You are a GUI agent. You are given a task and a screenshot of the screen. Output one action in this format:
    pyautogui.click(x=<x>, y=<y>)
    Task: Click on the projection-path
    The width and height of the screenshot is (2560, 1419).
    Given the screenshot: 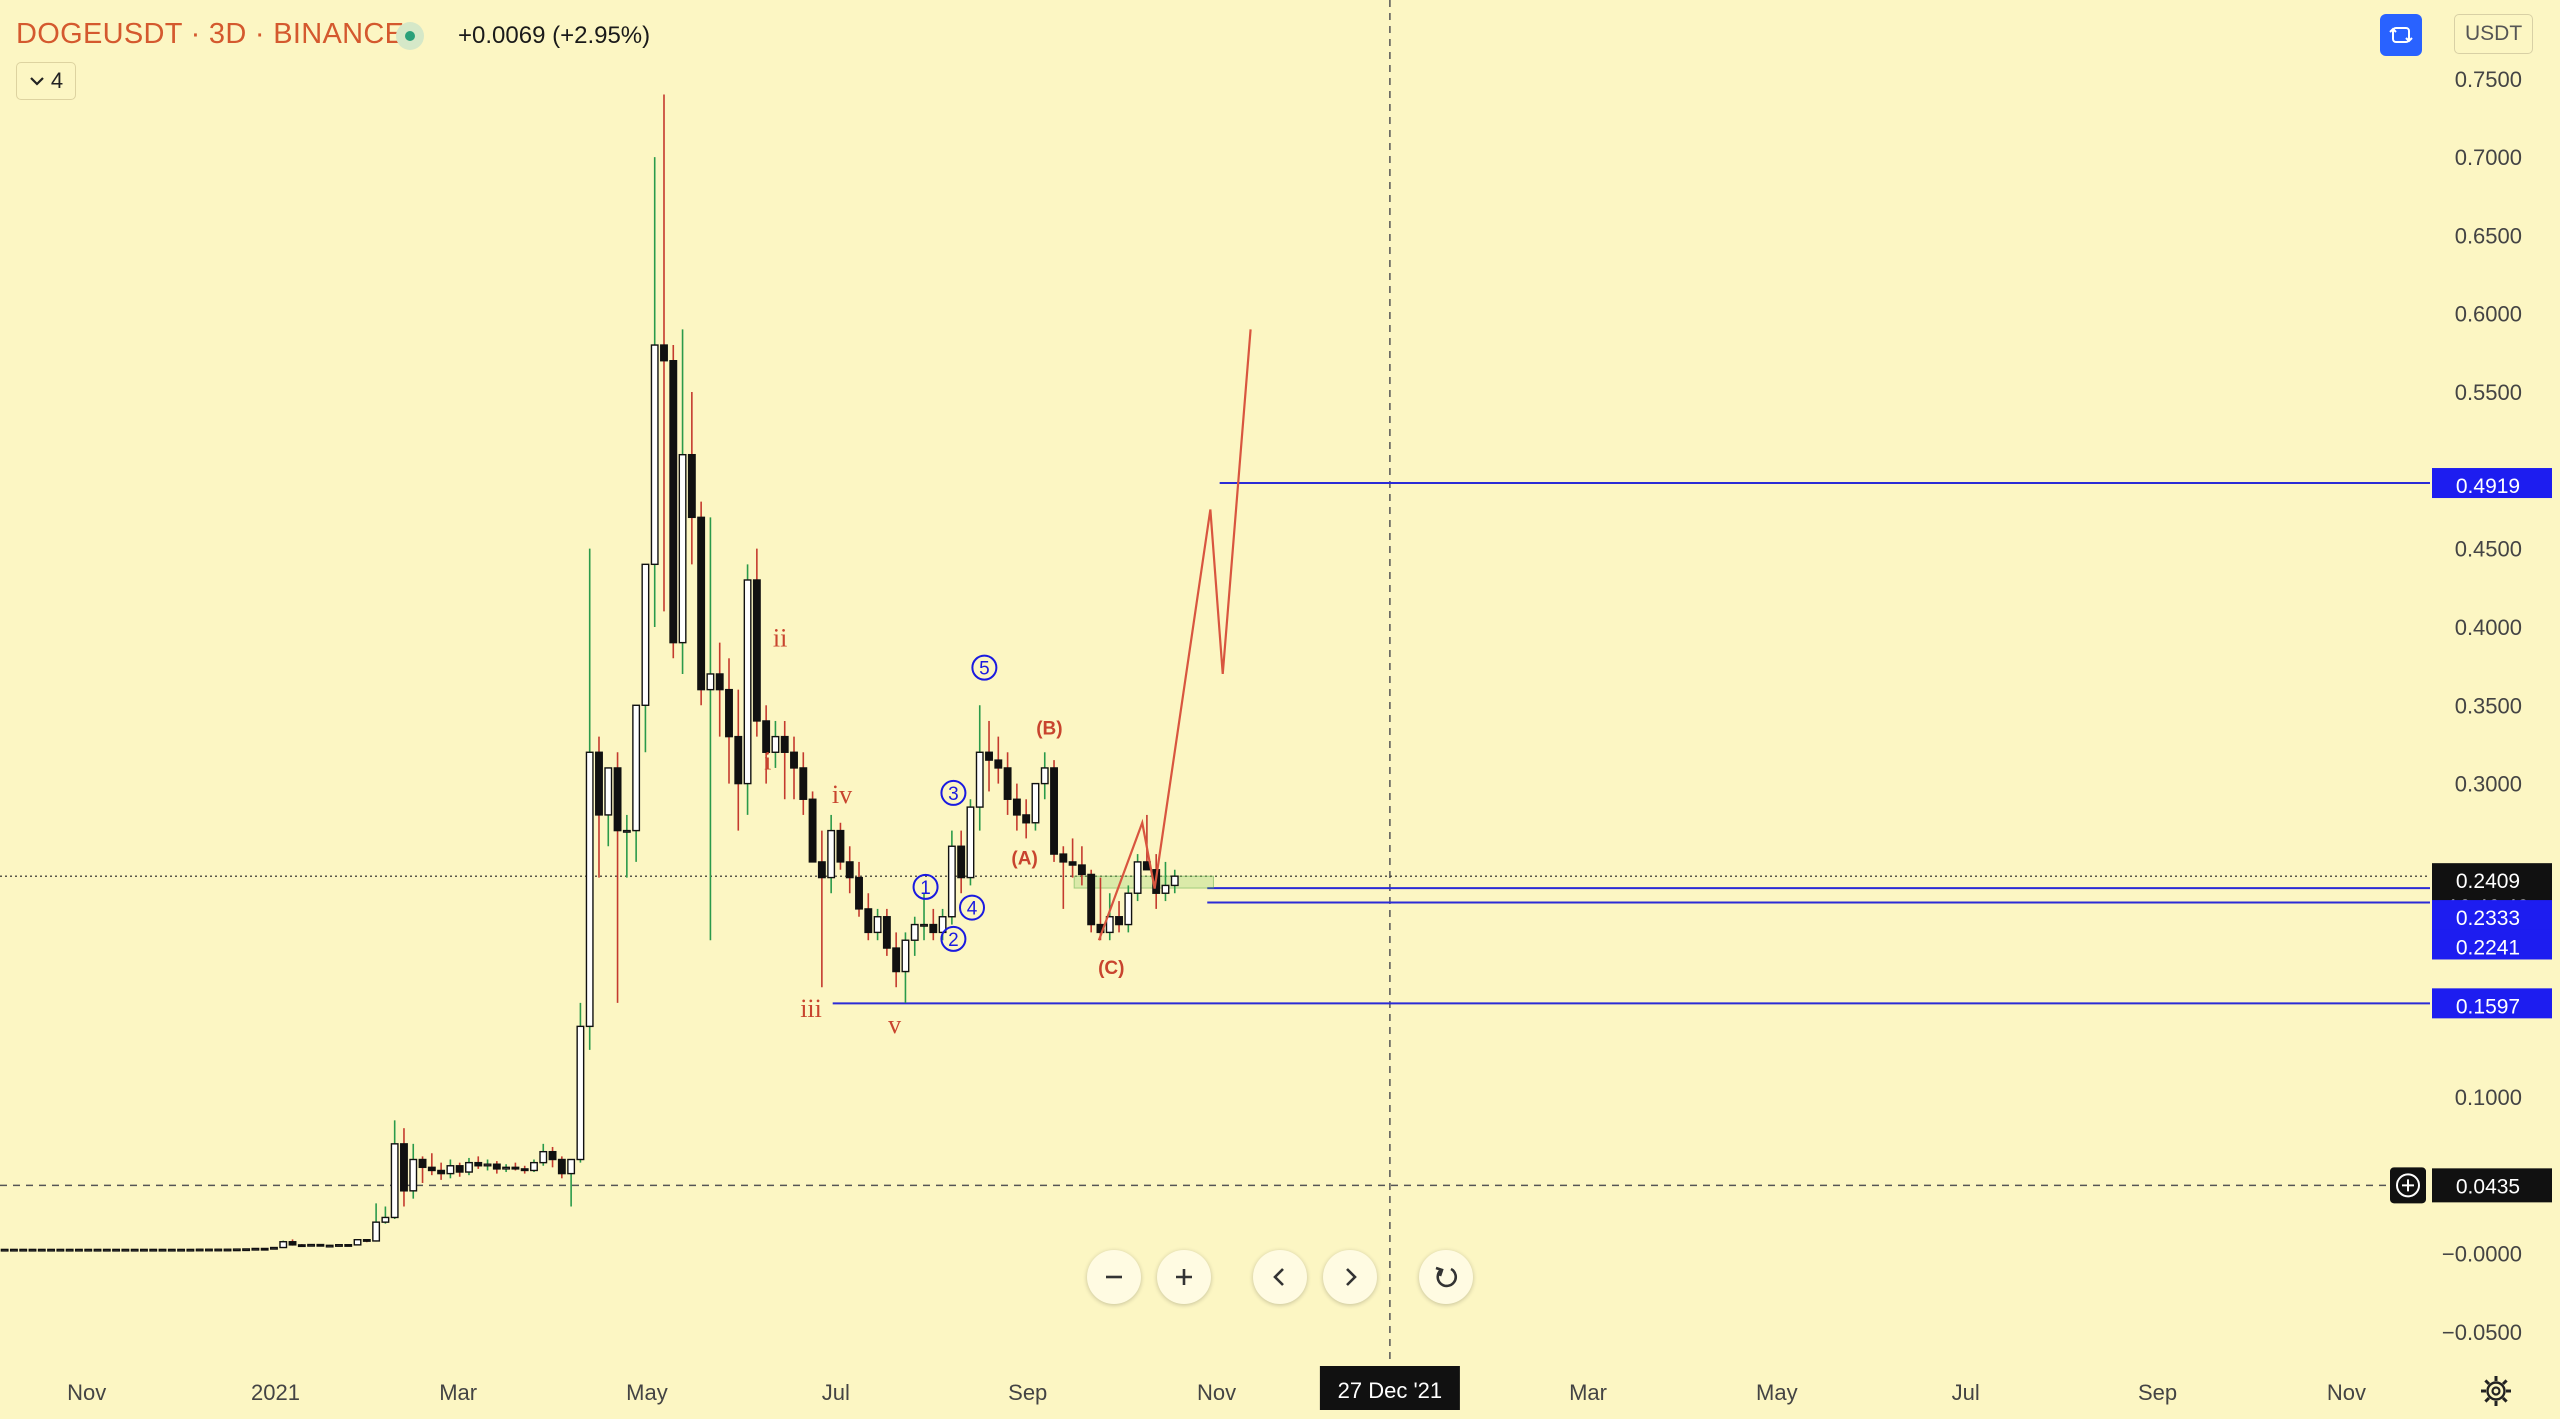 What is the action you would take?
    pyautogui.click(x=1174, y=635)
    